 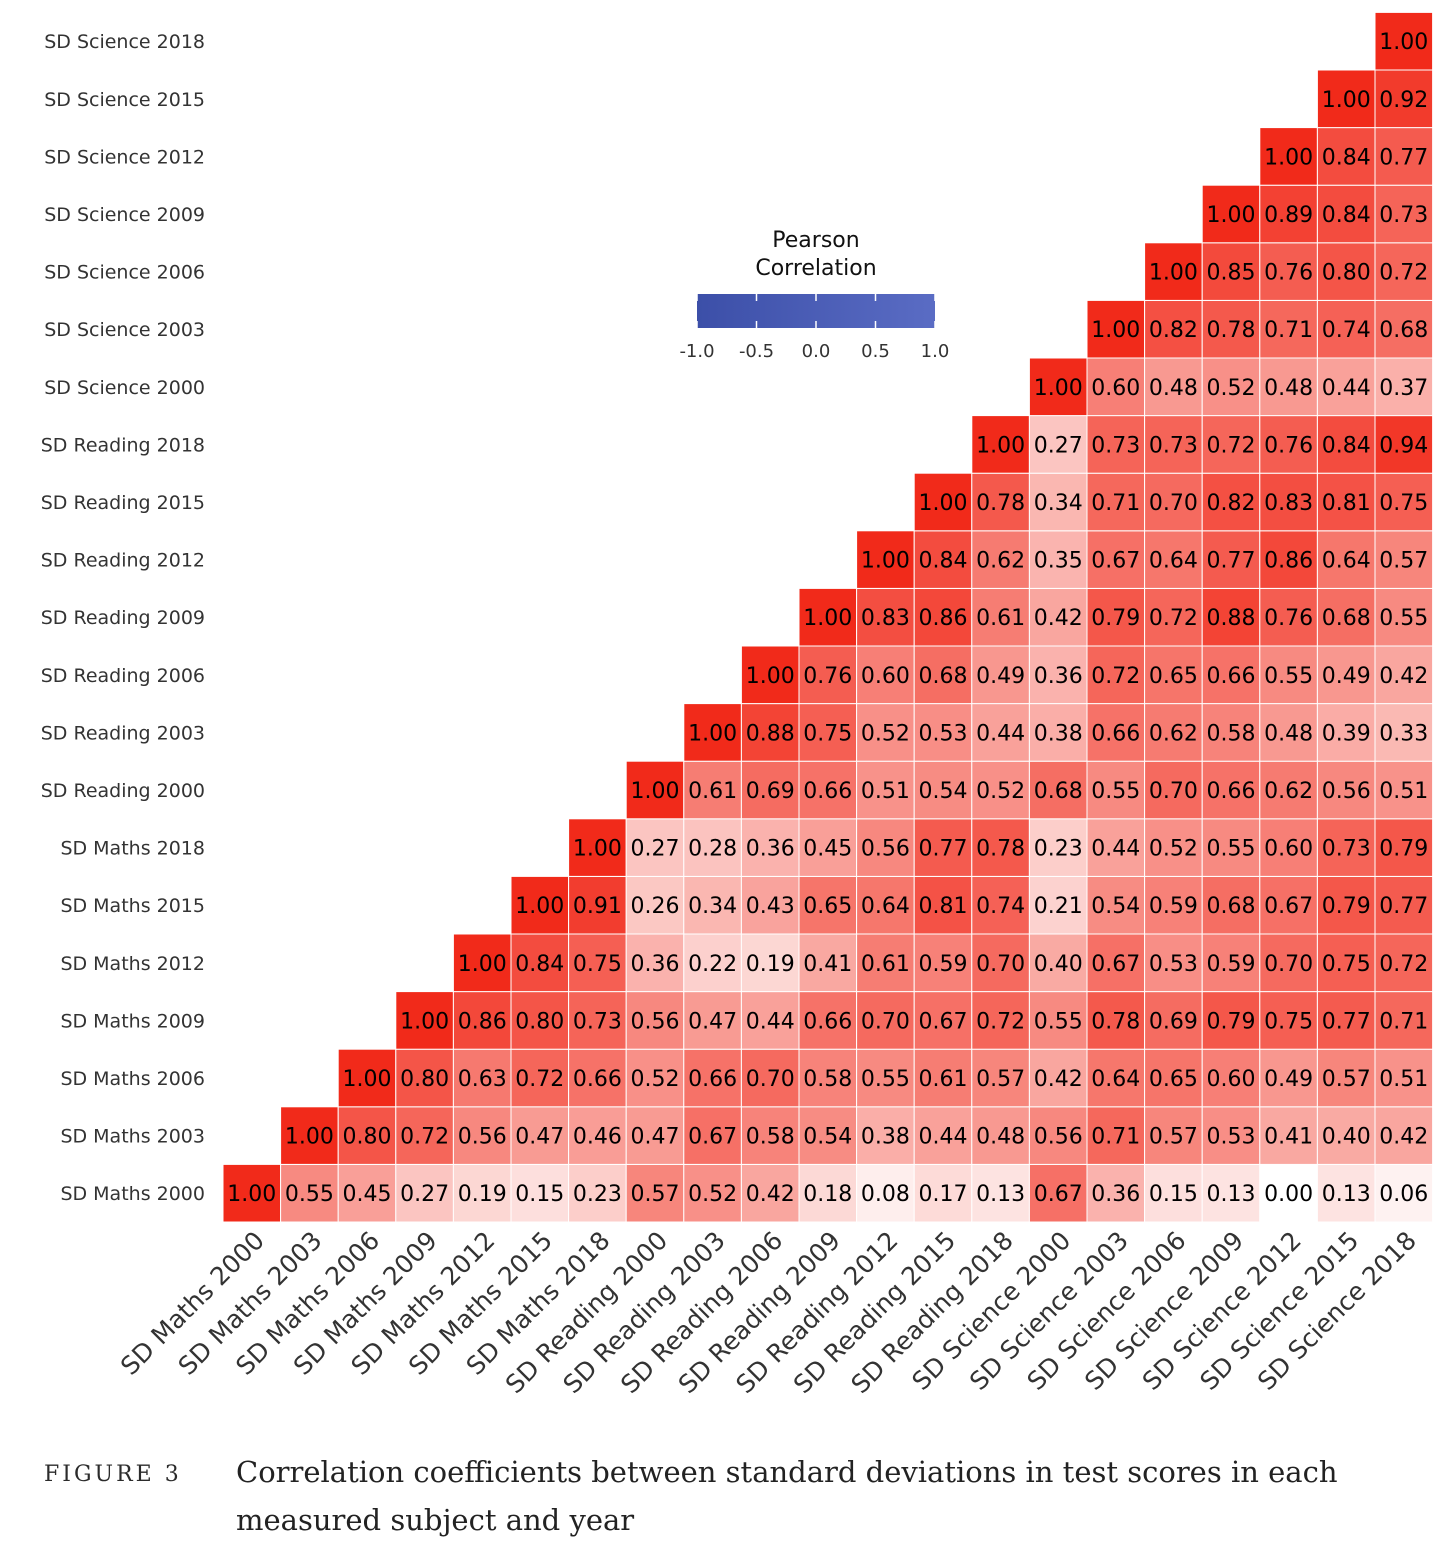 What do you see at coordinates (885, 1194) in the screenshot?
I see `heatmap-cell-value: 0.08` at bounding box center [885, 1194].